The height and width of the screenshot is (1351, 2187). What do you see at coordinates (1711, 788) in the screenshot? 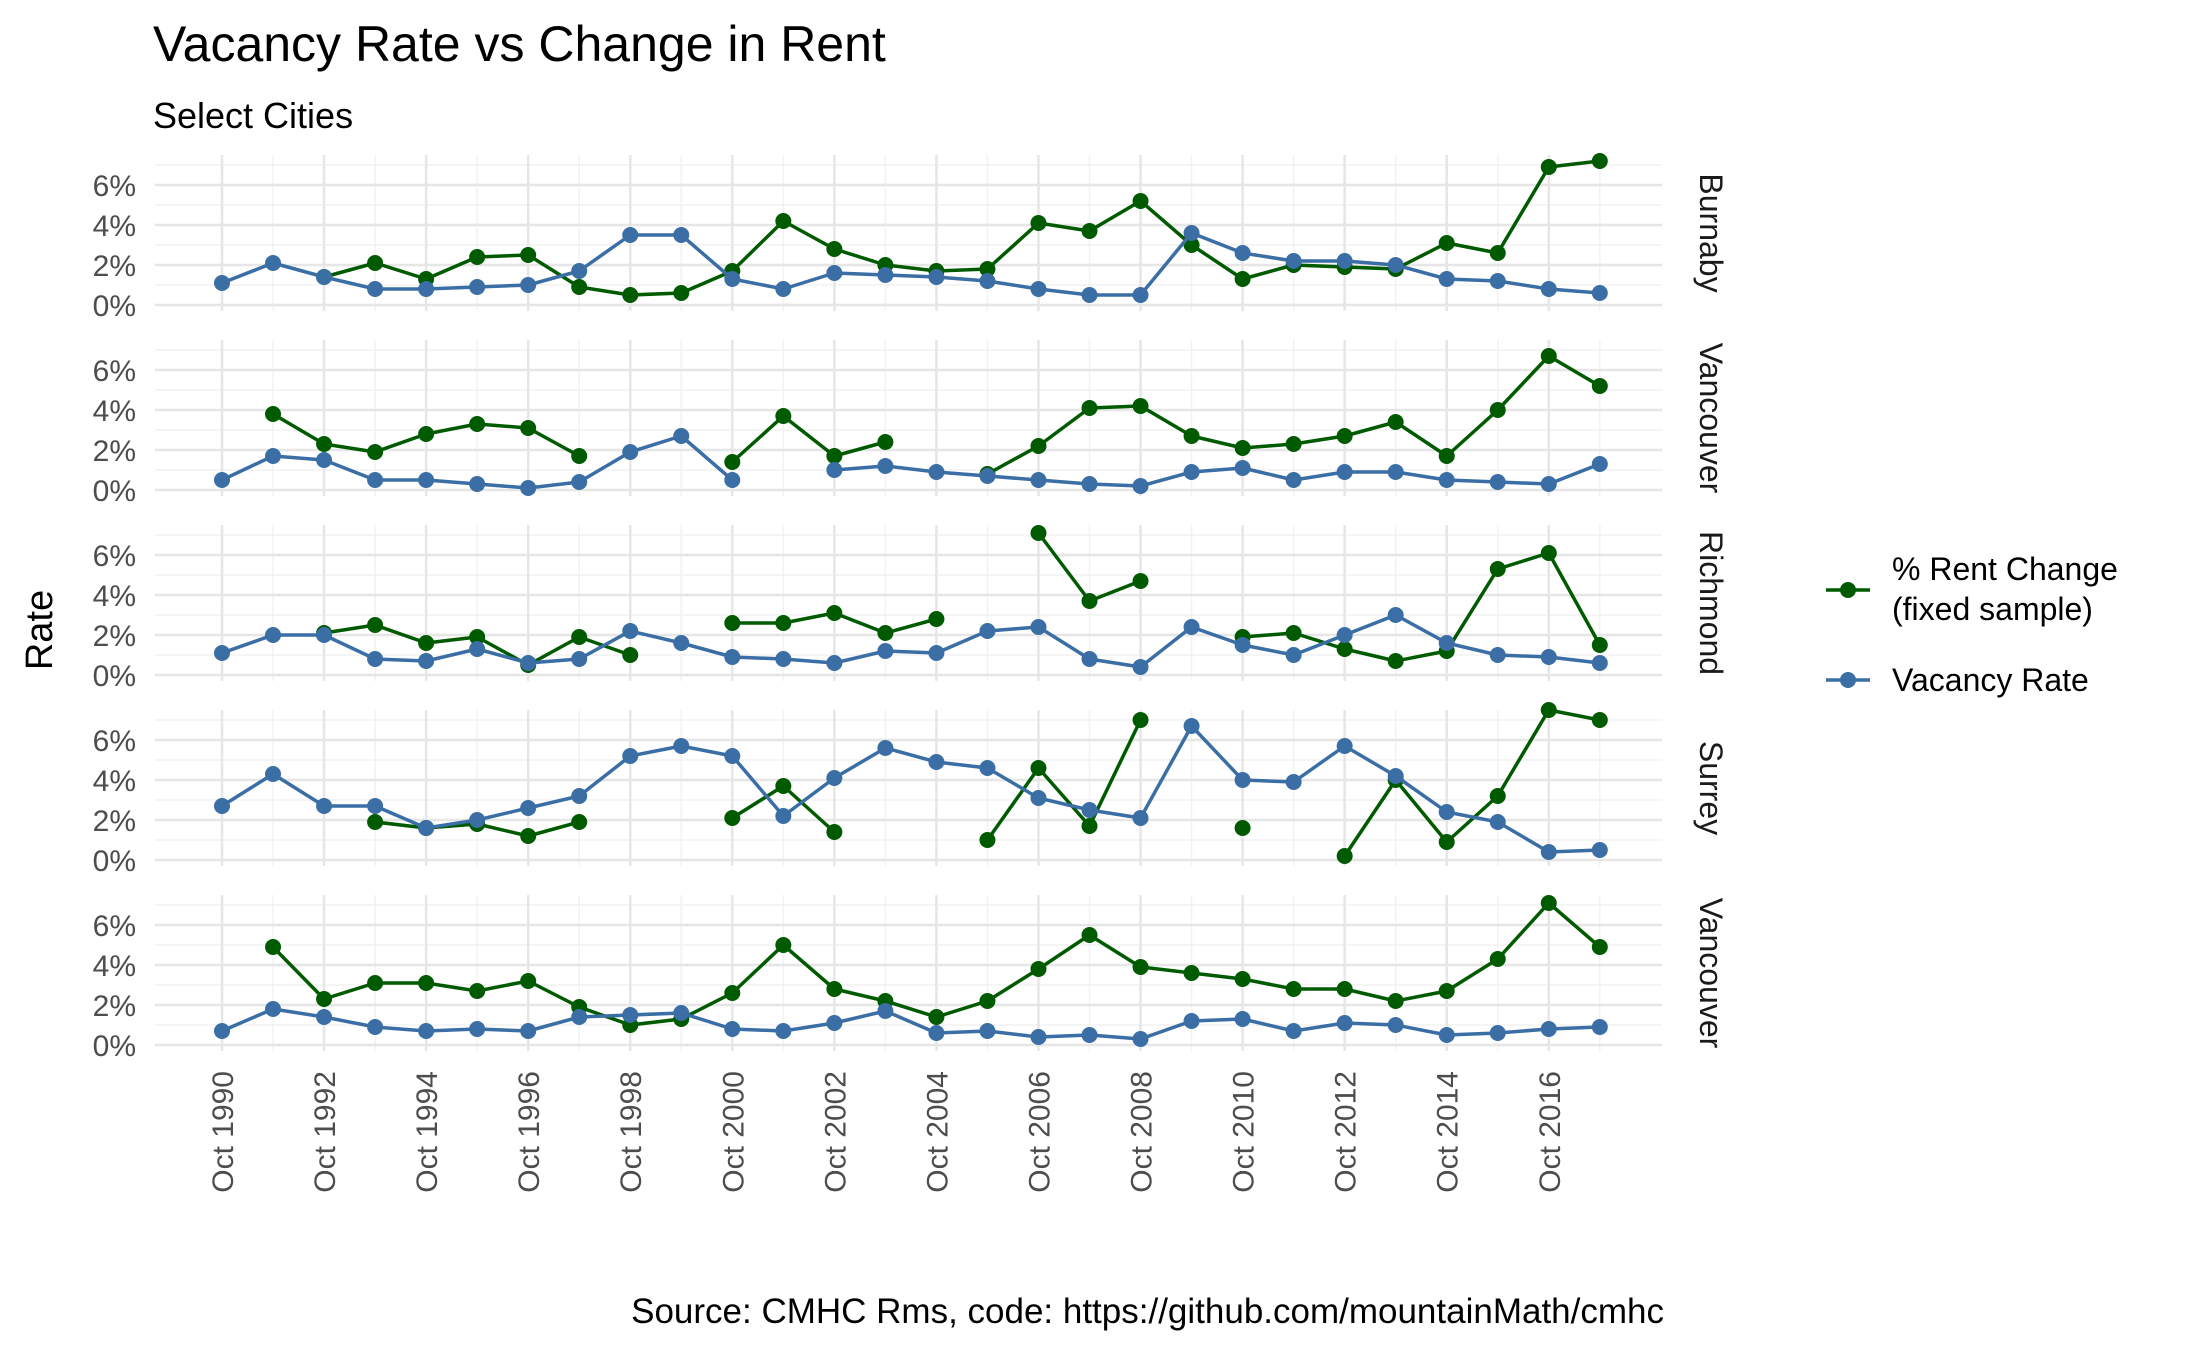
I see `facet-strip-label: Surrey` at bounding box center [1711, 788].